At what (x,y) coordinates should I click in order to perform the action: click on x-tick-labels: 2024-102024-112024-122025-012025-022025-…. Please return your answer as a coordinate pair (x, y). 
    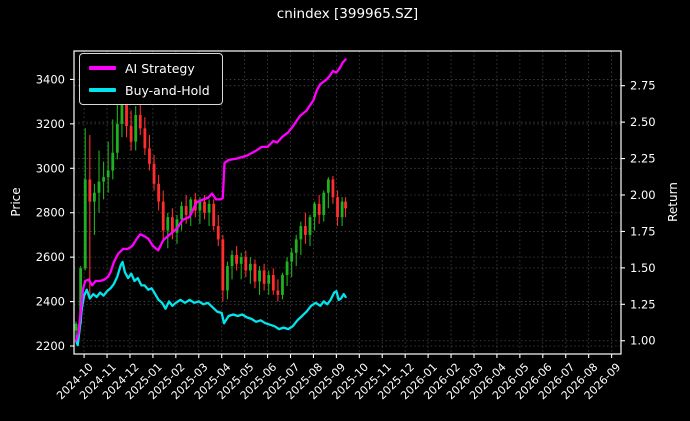
    Looking at the image, I should click on (338, 382).